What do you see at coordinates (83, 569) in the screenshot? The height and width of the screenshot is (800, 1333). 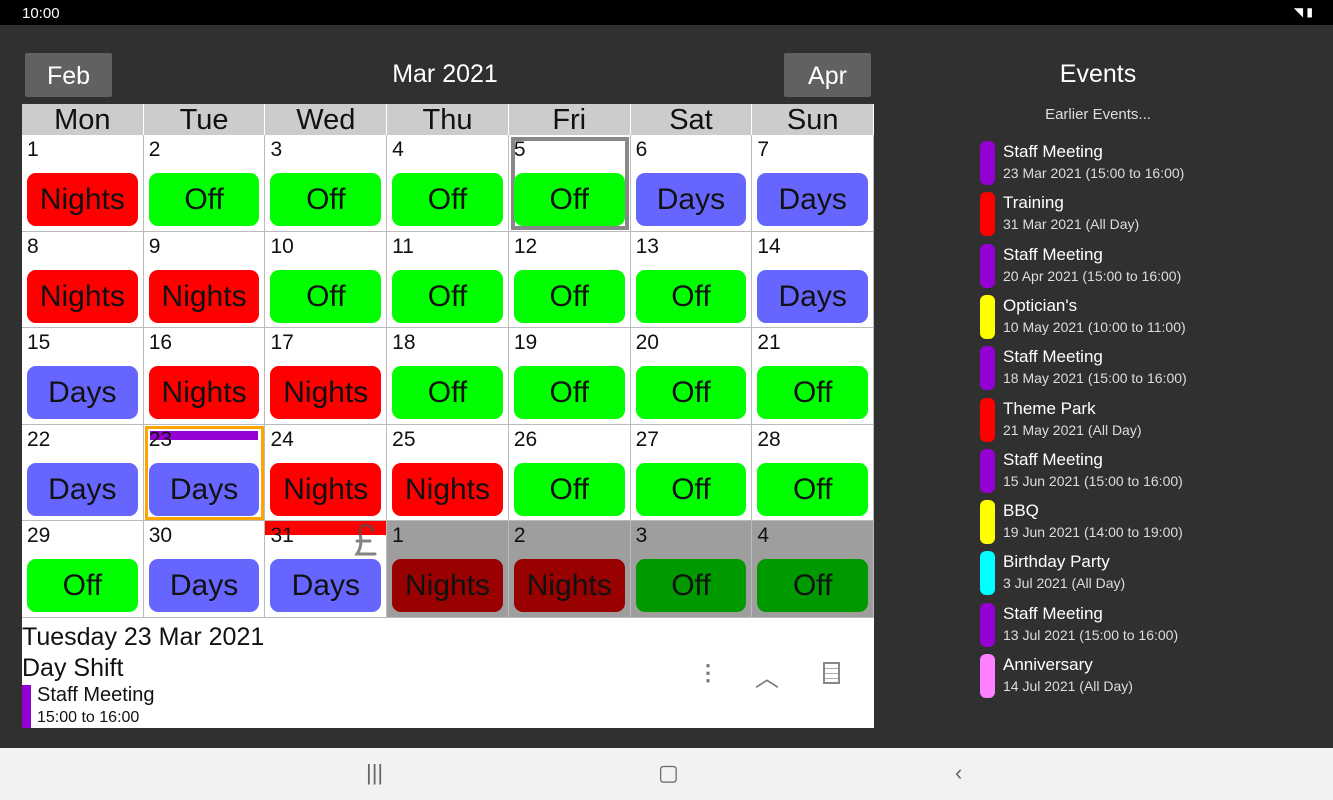 I see `day-cell: 29 Off` at bounding box center [83, 569].